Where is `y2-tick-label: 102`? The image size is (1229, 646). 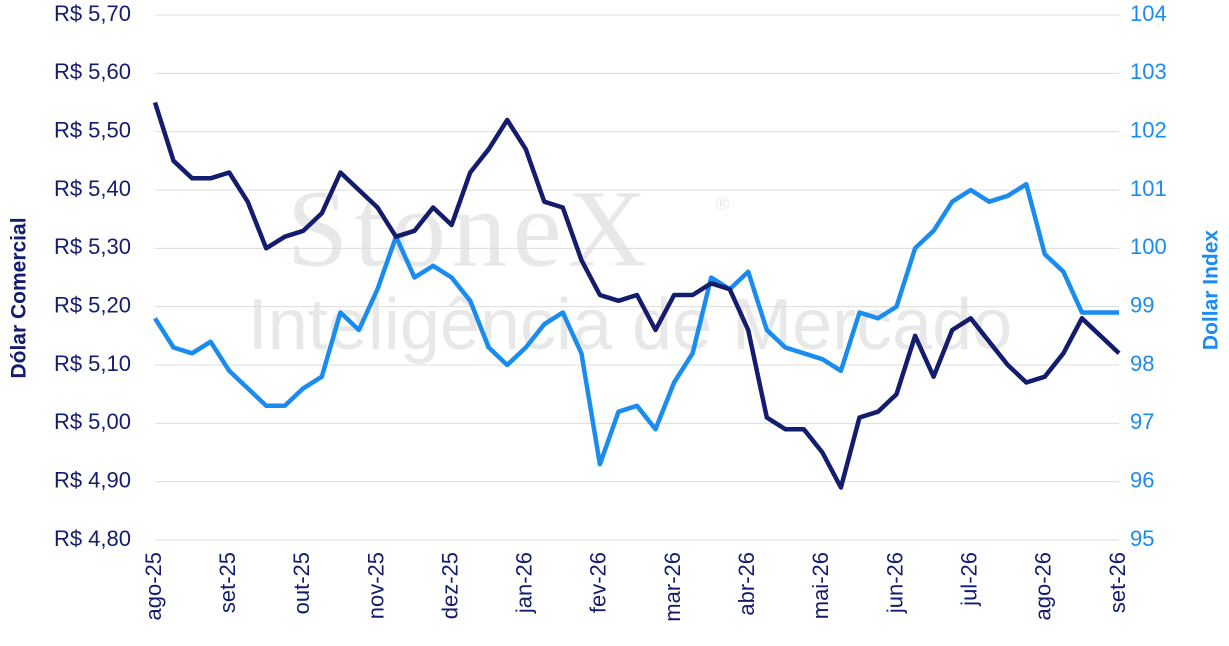 y2-tick-label: 102 is located at coordinates (1148, 129).